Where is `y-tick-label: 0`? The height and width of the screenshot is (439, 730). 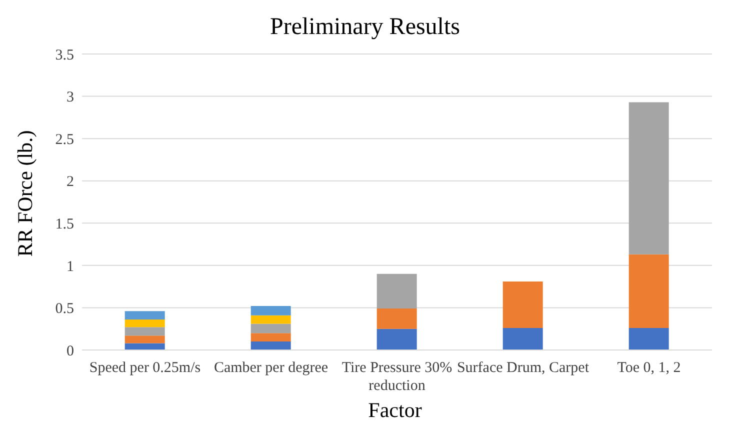
y-tick-label: 0 is located at coordinates (70, 351).